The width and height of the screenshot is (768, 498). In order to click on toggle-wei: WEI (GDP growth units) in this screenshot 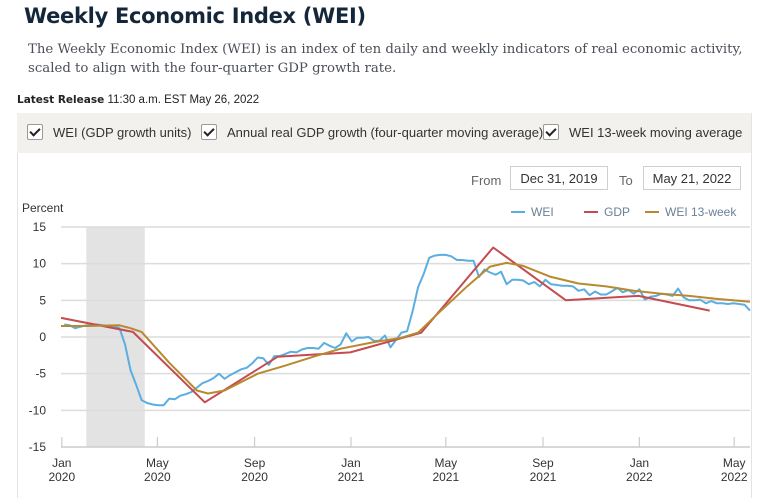, I will do `click(109, 132)`.